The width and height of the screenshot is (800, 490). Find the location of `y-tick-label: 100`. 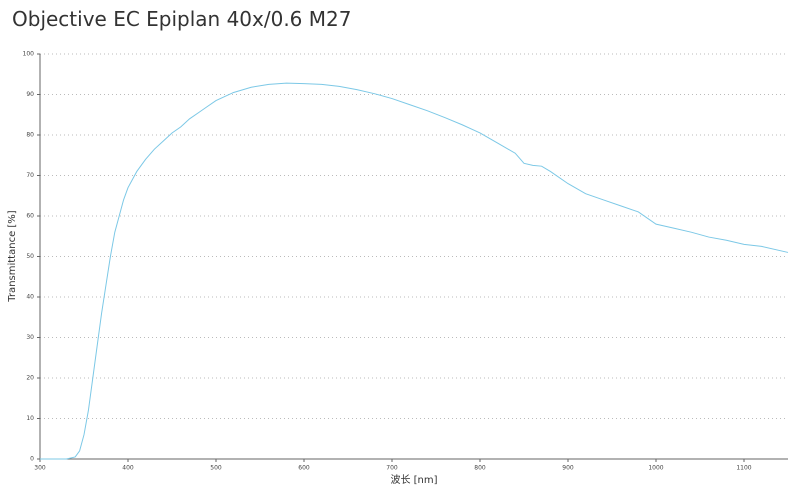

y-tick-label: 100 is located at coordinates (29, 54).